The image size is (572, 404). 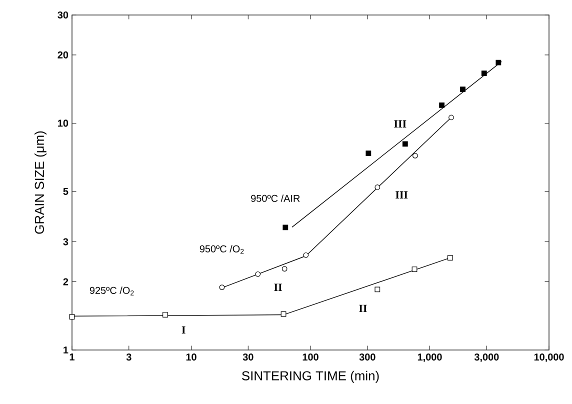 I want to click on y-tick-label: 1, so click(x=66, y=350).